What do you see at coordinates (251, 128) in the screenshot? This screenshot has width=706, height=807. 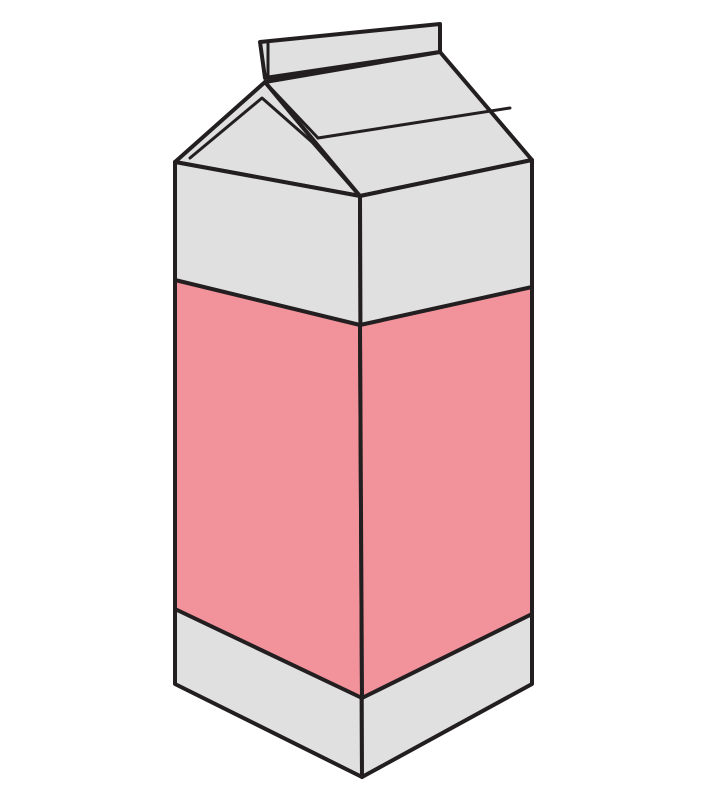 I see `carton-gable-fold-left` at bounding box center [251, 128].